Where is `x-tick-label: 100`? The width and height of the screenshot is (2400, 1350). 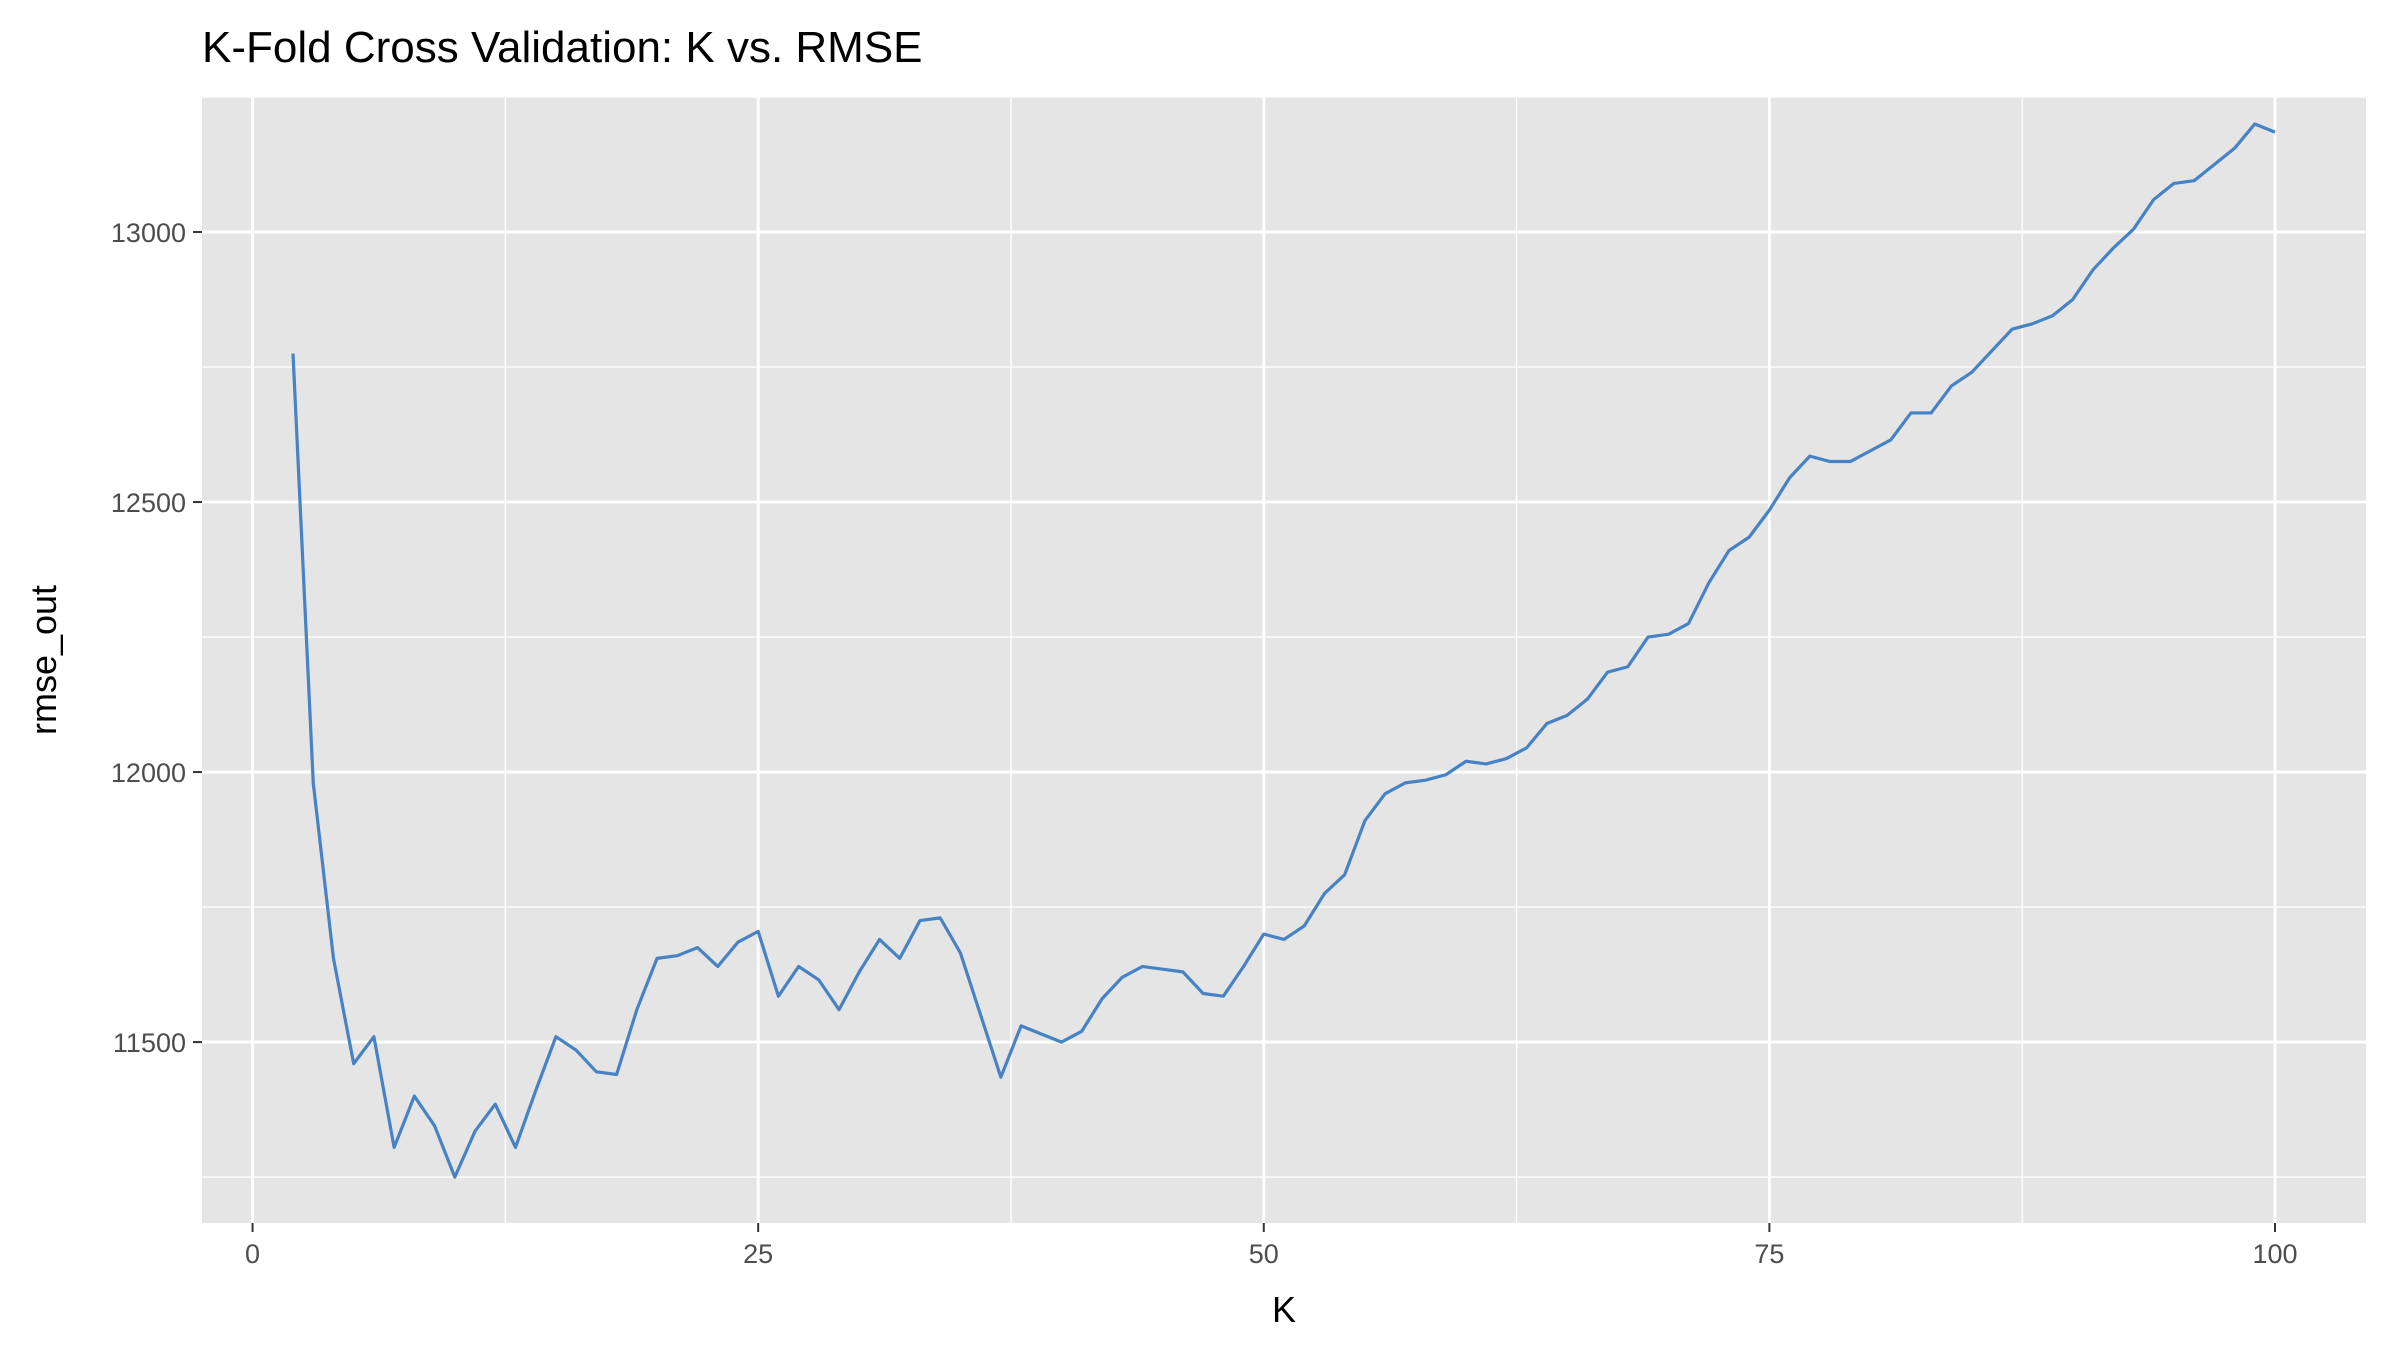
x-tick-label: 100 is located at coordinates (2274, 1254).